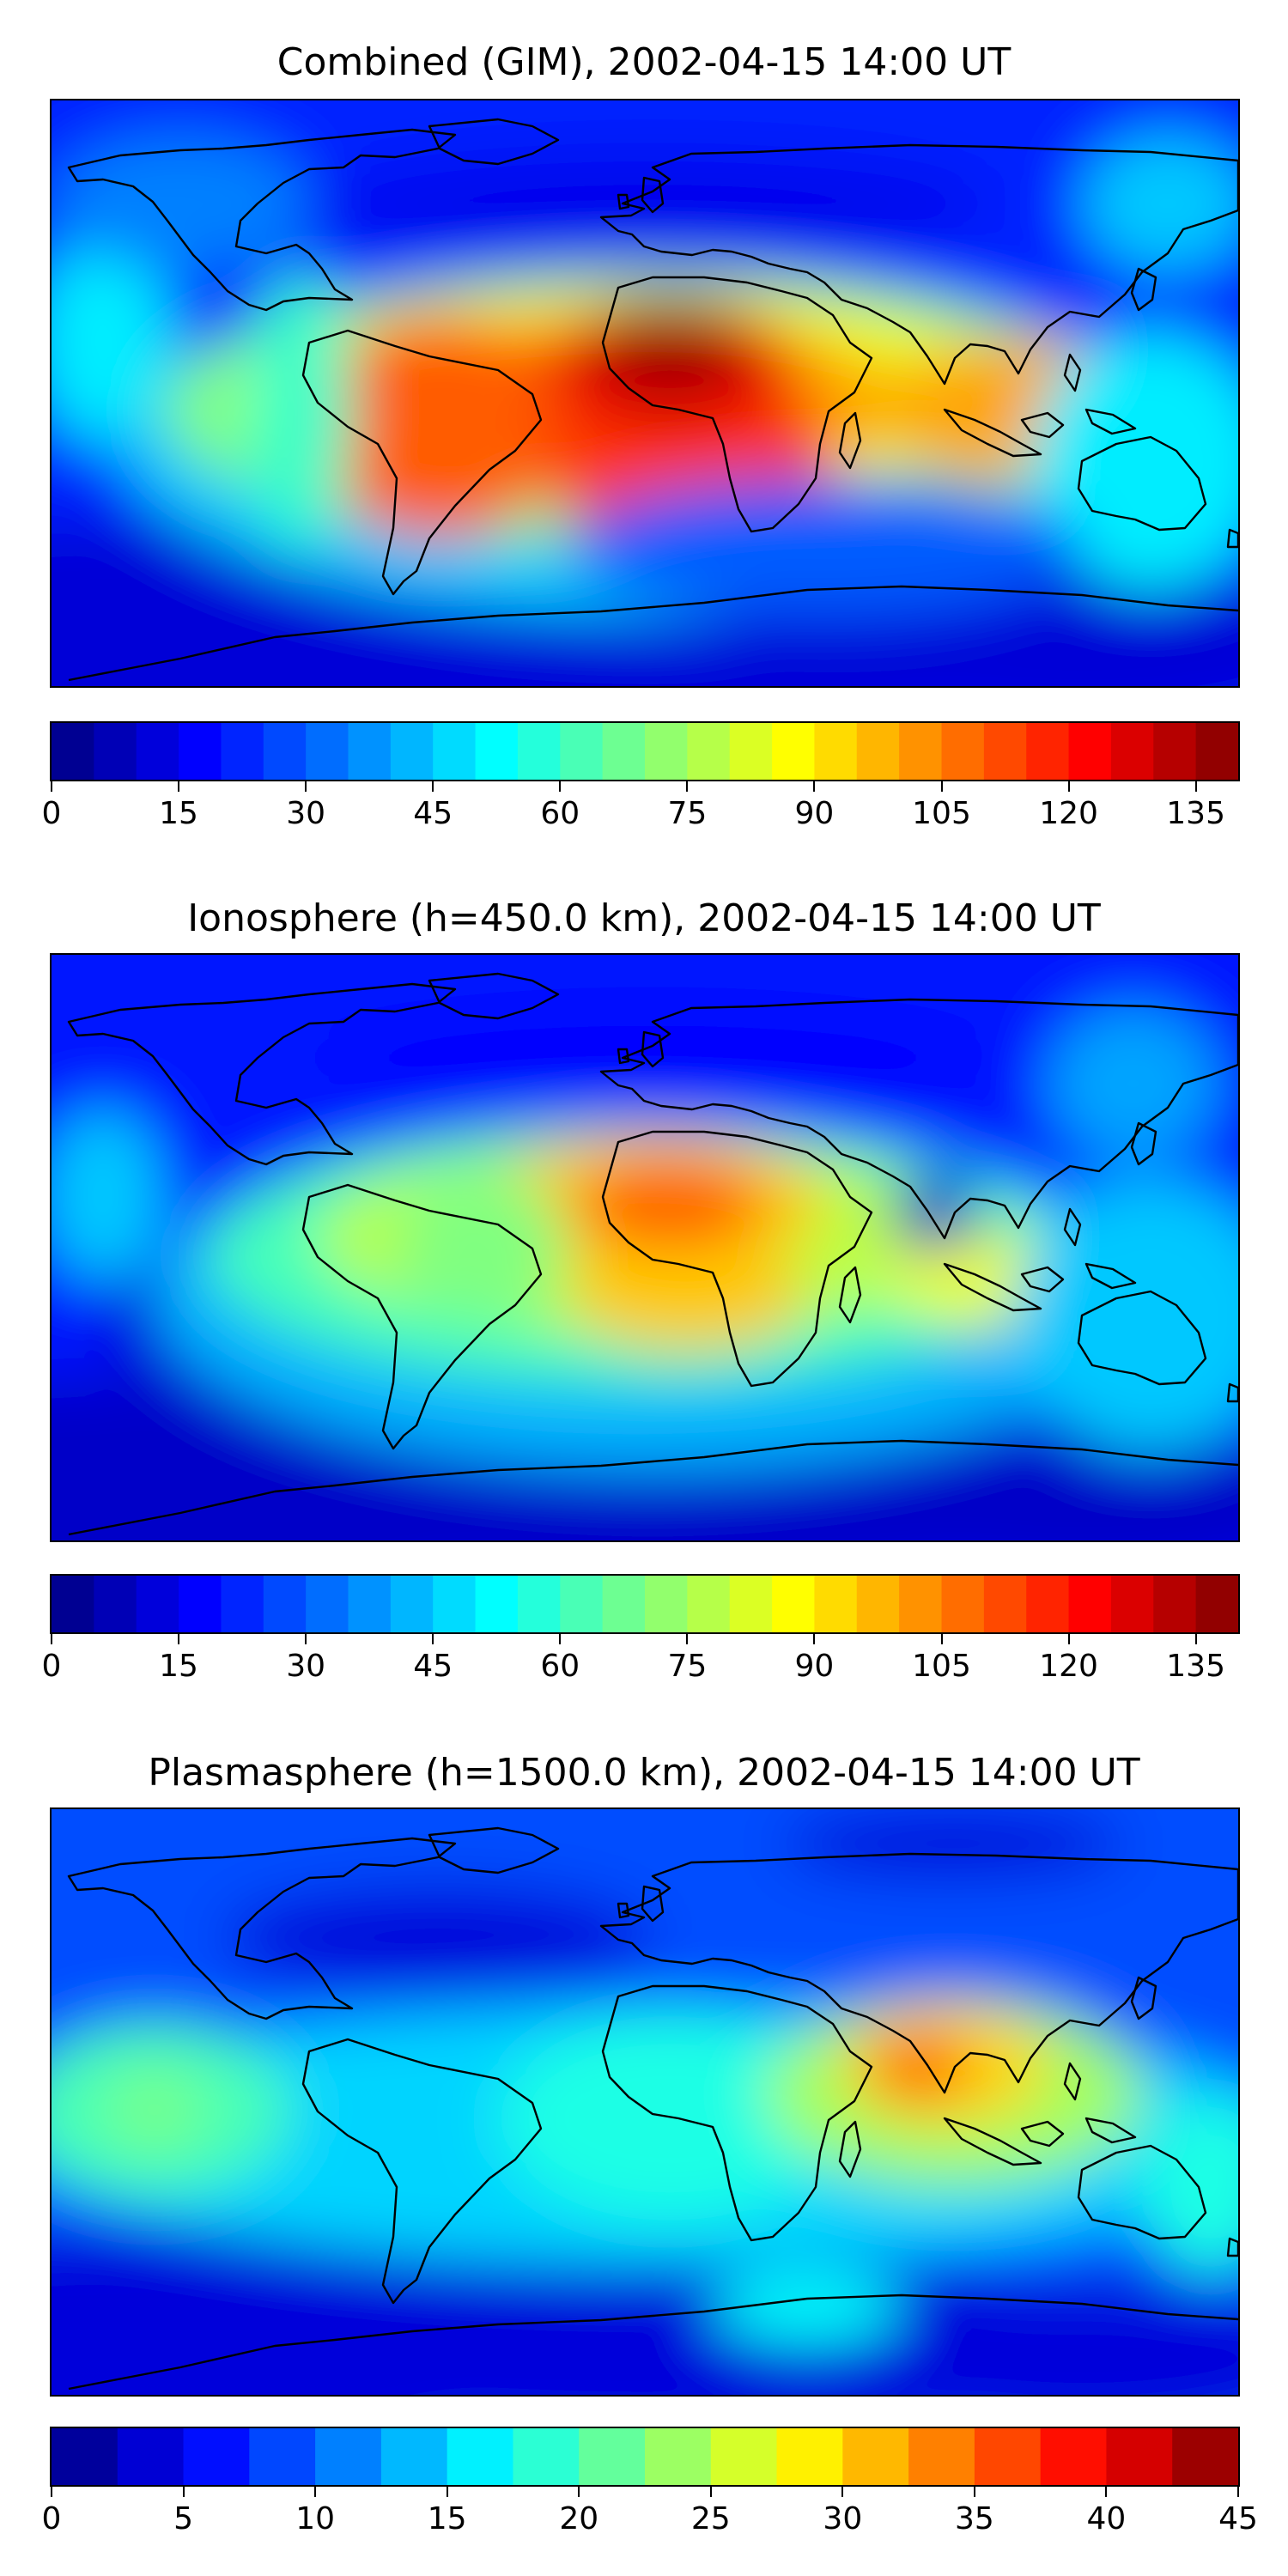 The height and width of the screenshot is (2576, 1288). What do you see at coordinates (640, 1660) in the screenshot?
I see `panel-2-colorbar-ticks: 0 15 30 45 60 75 90 105 120 135` at bounding box center [640, 1660].